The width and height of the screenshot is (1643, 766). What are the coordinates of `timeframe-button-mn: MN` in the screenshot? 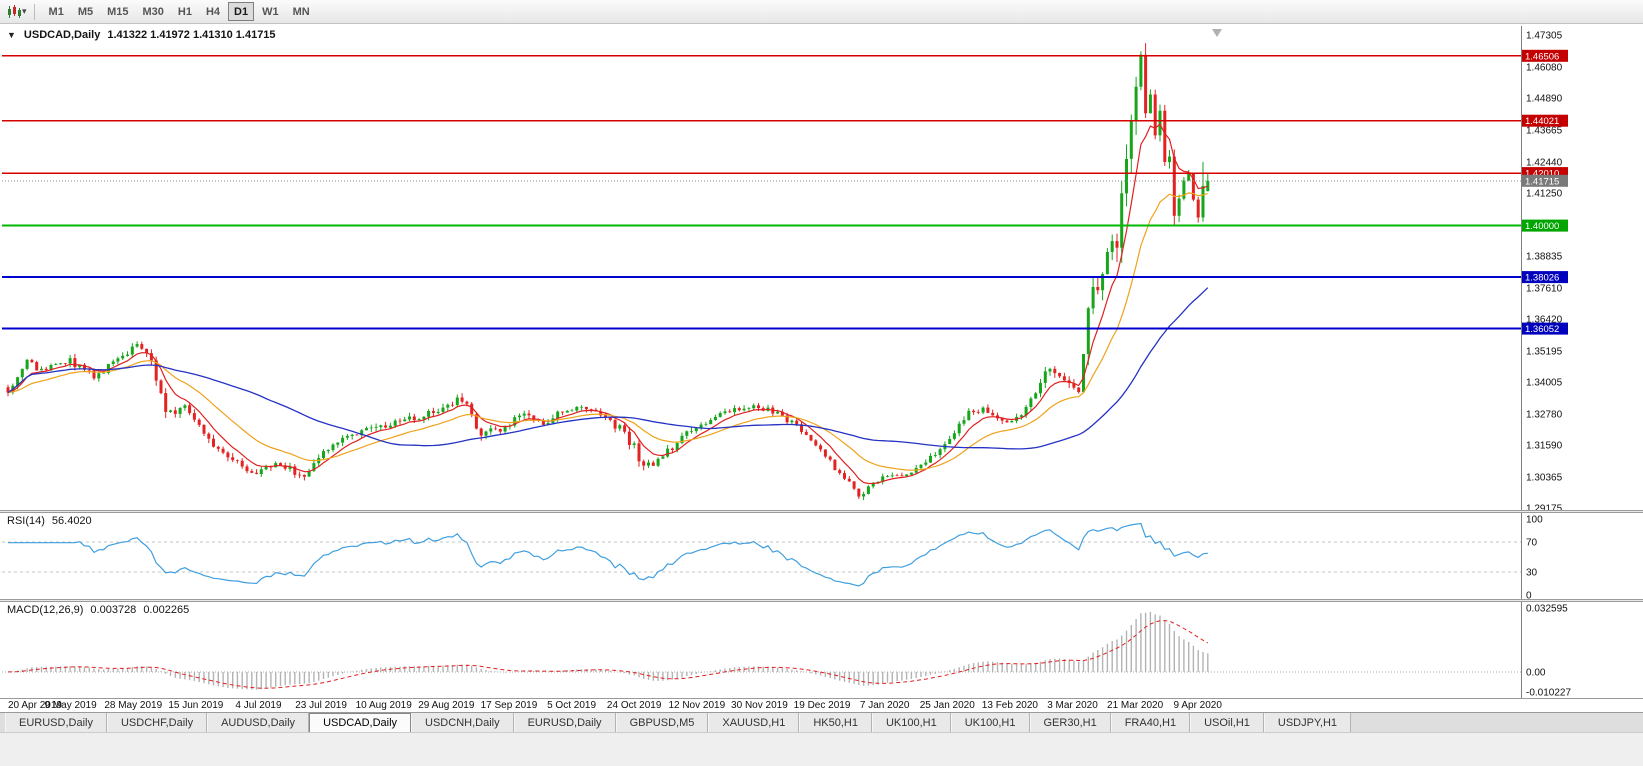 It's located at (301, 11).